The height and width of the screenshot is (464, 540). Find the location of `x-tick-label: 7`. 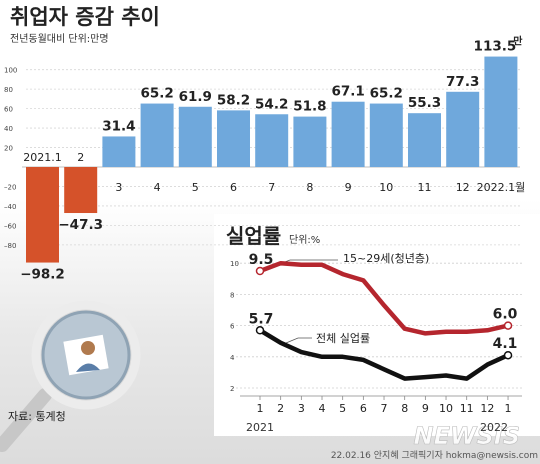

x-tick-label: 7 is located at coordinates (384, 408).